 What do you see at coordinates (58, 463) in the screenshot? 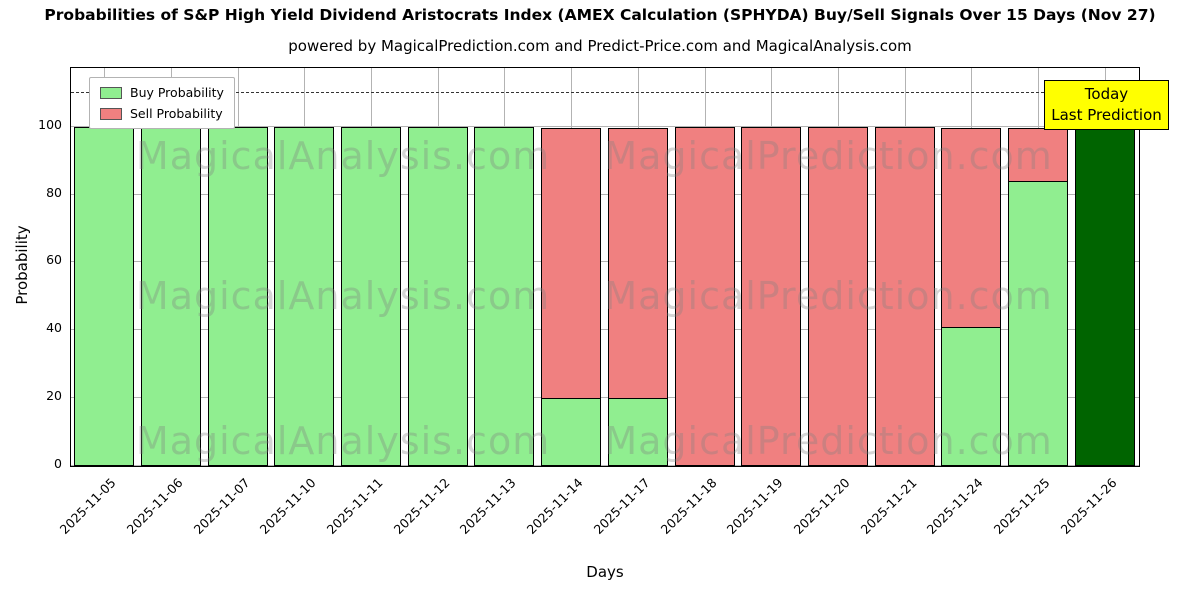
I see `y-tick-label: 0` at bounding box center [58, 463].